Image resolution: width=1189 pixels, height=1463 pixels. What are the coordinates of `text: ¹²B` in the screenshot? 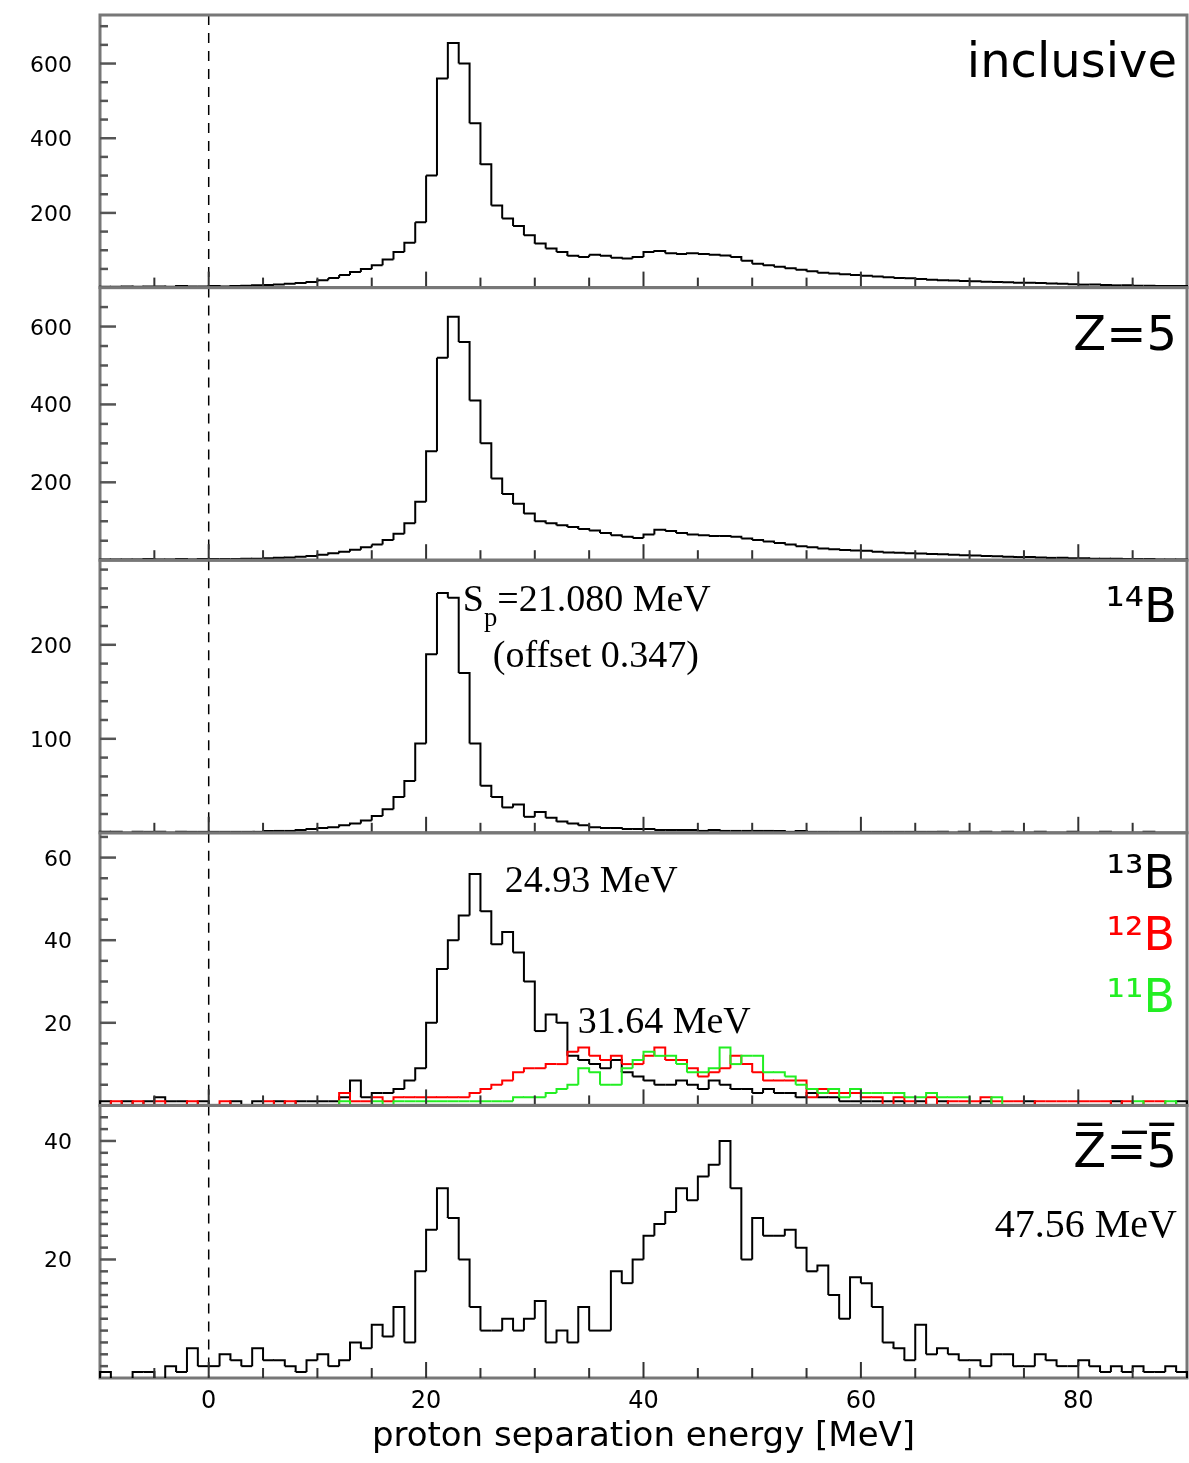 It's located at (1140, 933).